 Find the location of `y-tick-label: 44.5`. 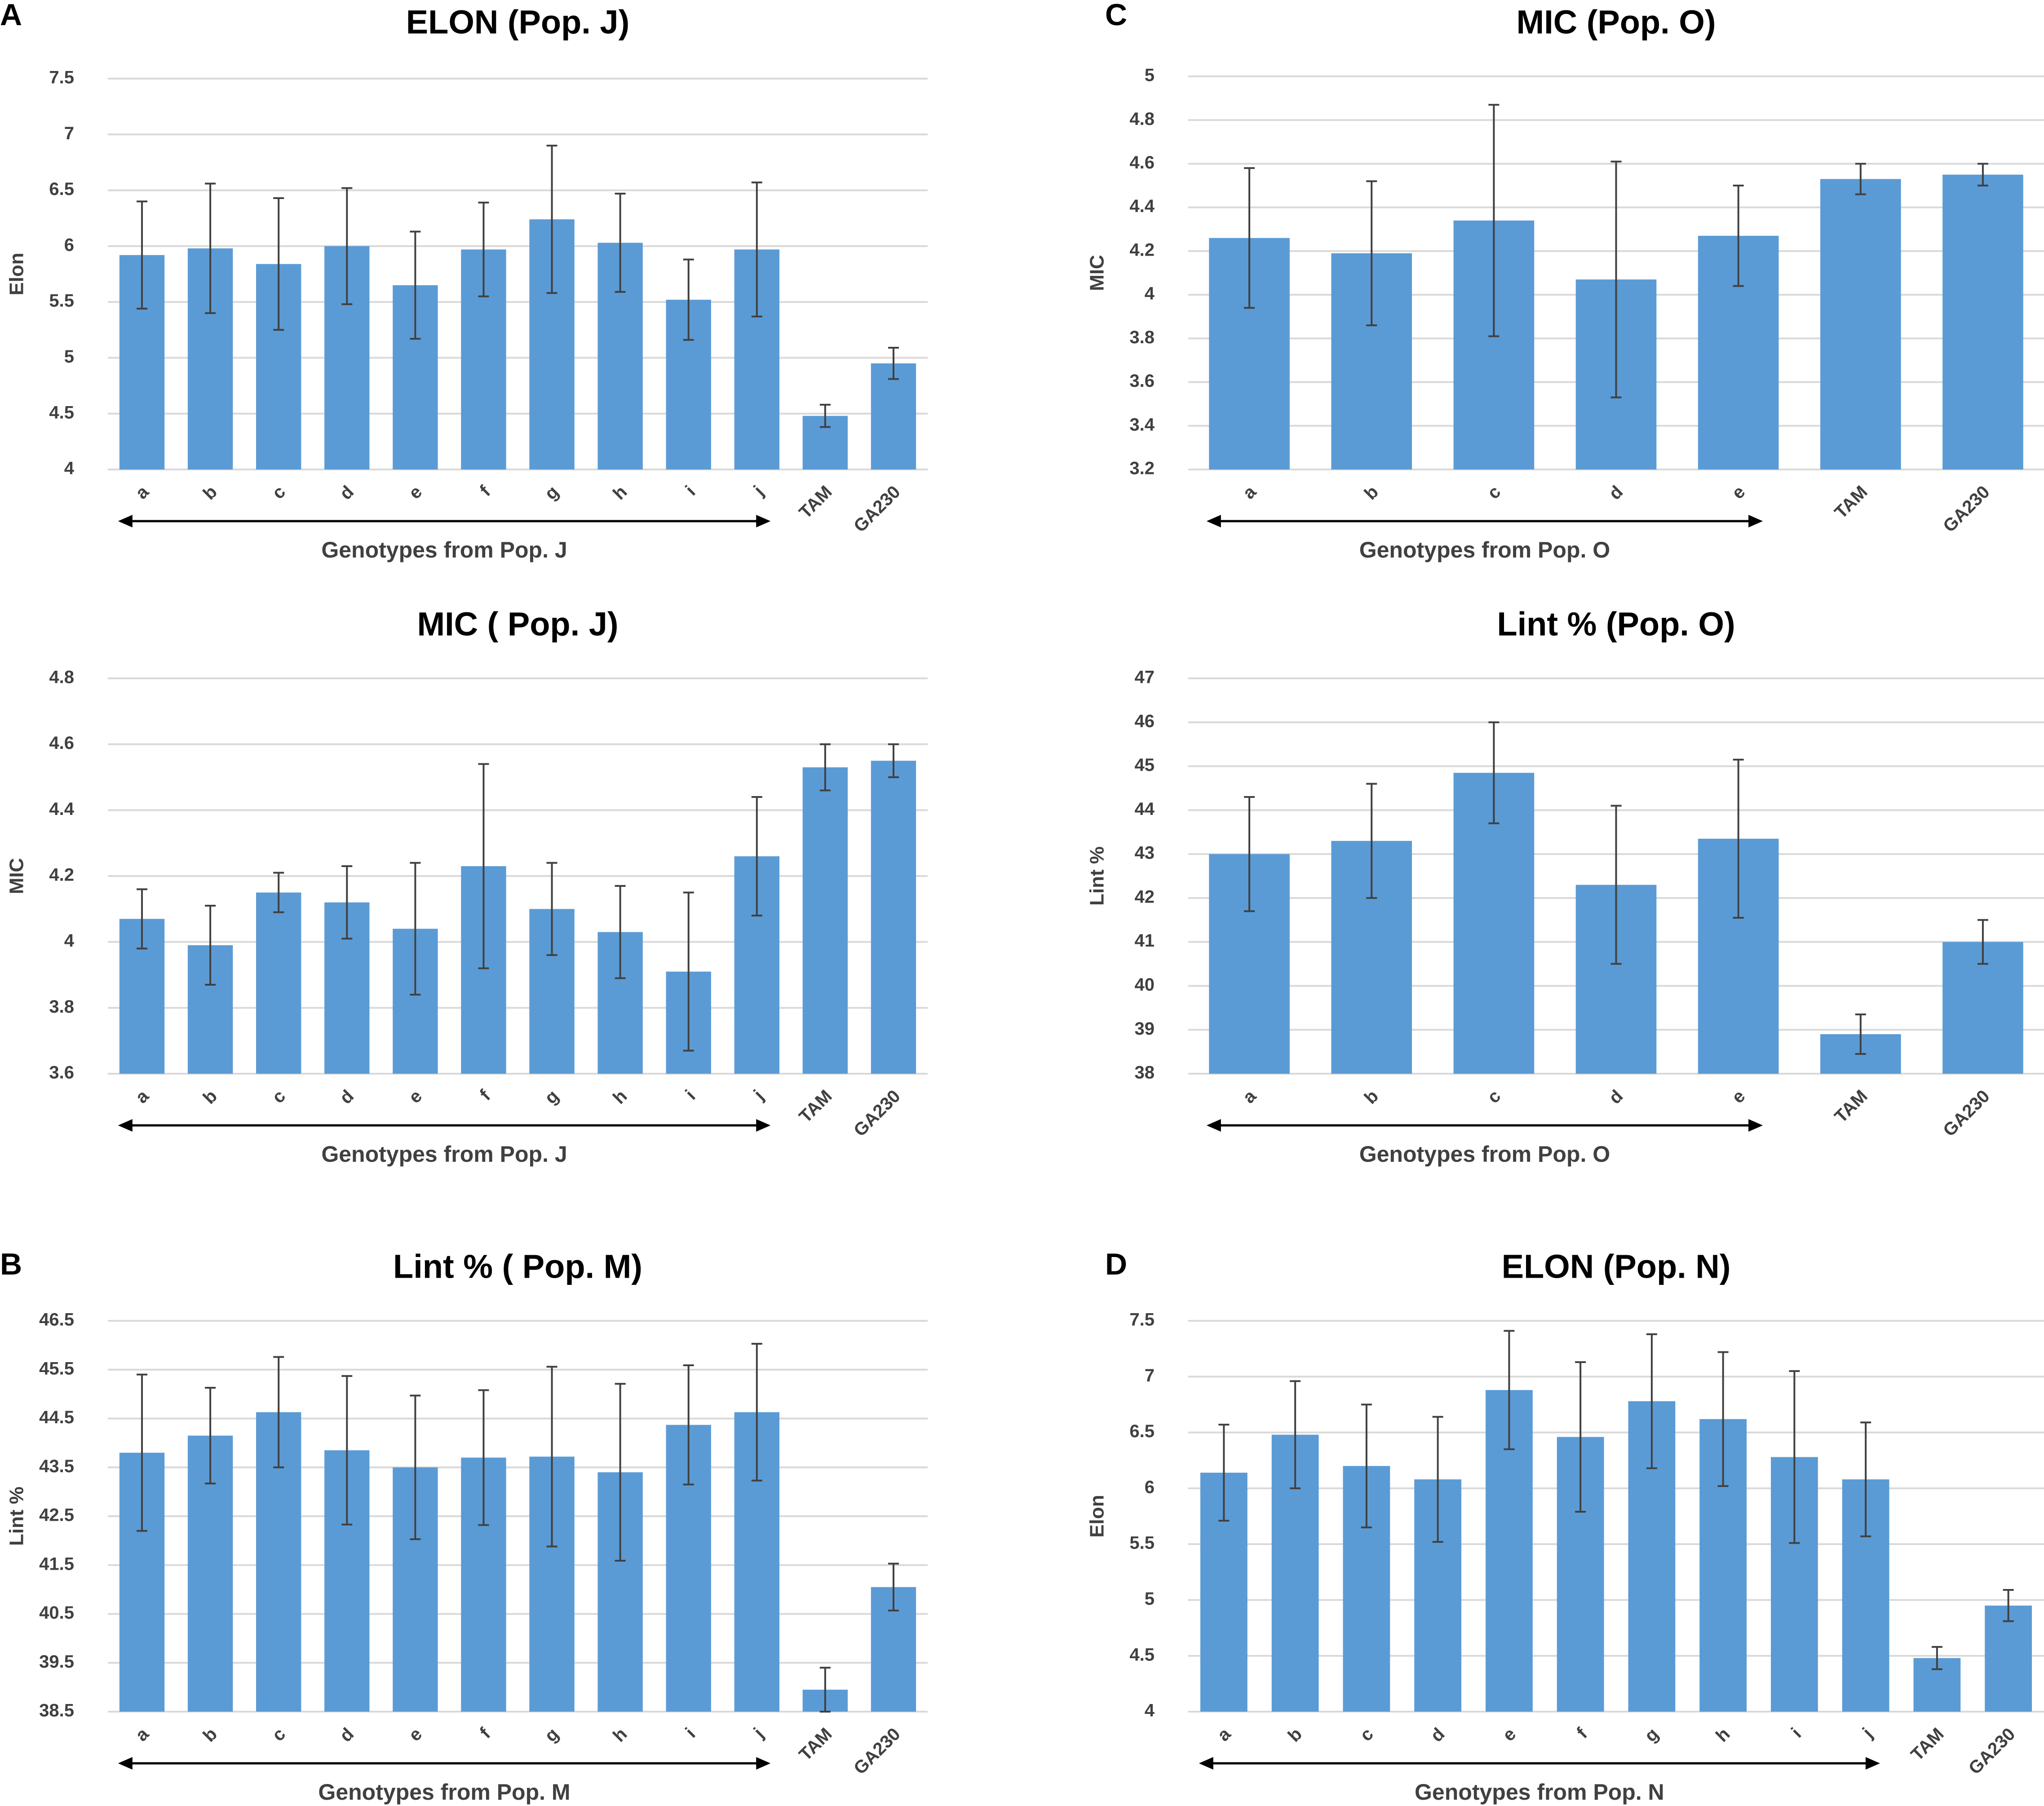

y-tick-label: 44.5 is located at coordinates (56, 1417).